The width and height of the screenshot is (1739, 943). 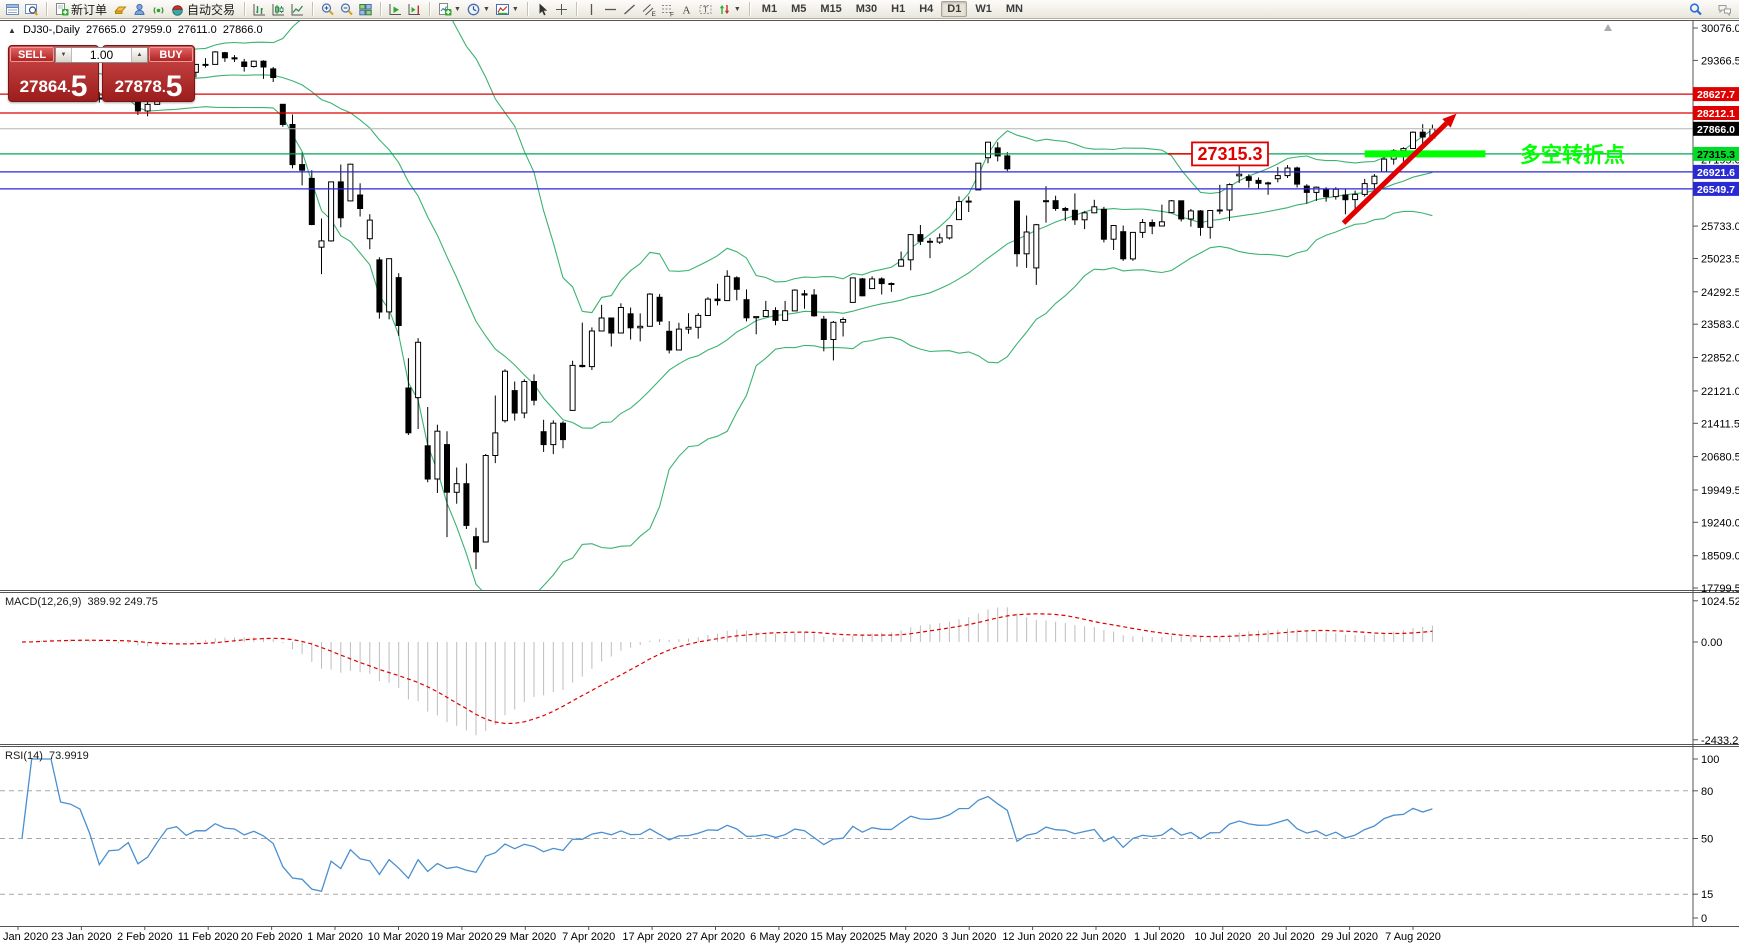 What do you see at coordinates (799, 9) in the screenshot?
I see `timeframe-m5: M5` at bounding box center [799, 9].